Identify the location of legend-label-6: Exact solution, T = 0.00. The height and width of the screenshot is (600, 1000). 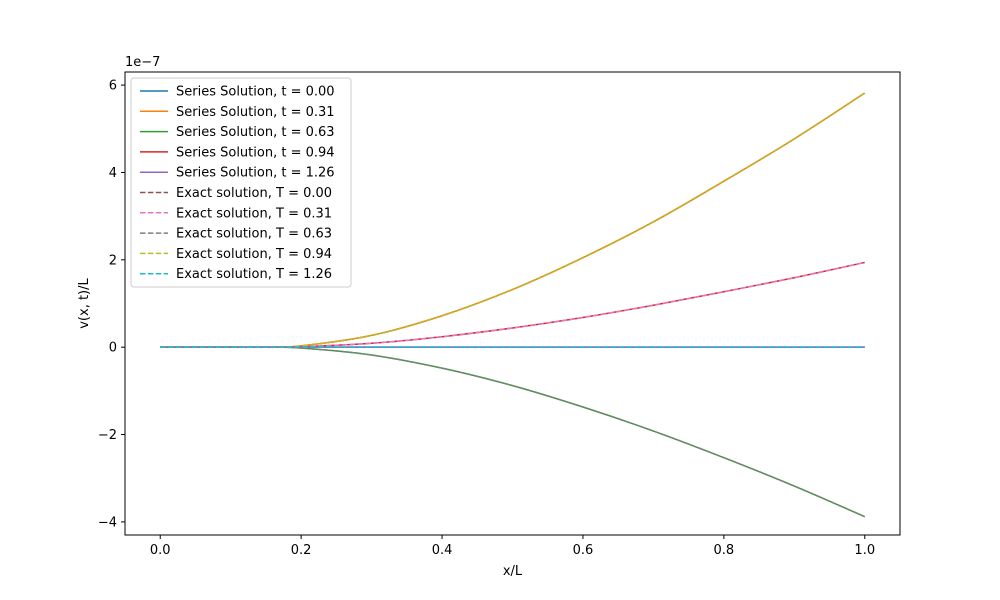
(254, 193).